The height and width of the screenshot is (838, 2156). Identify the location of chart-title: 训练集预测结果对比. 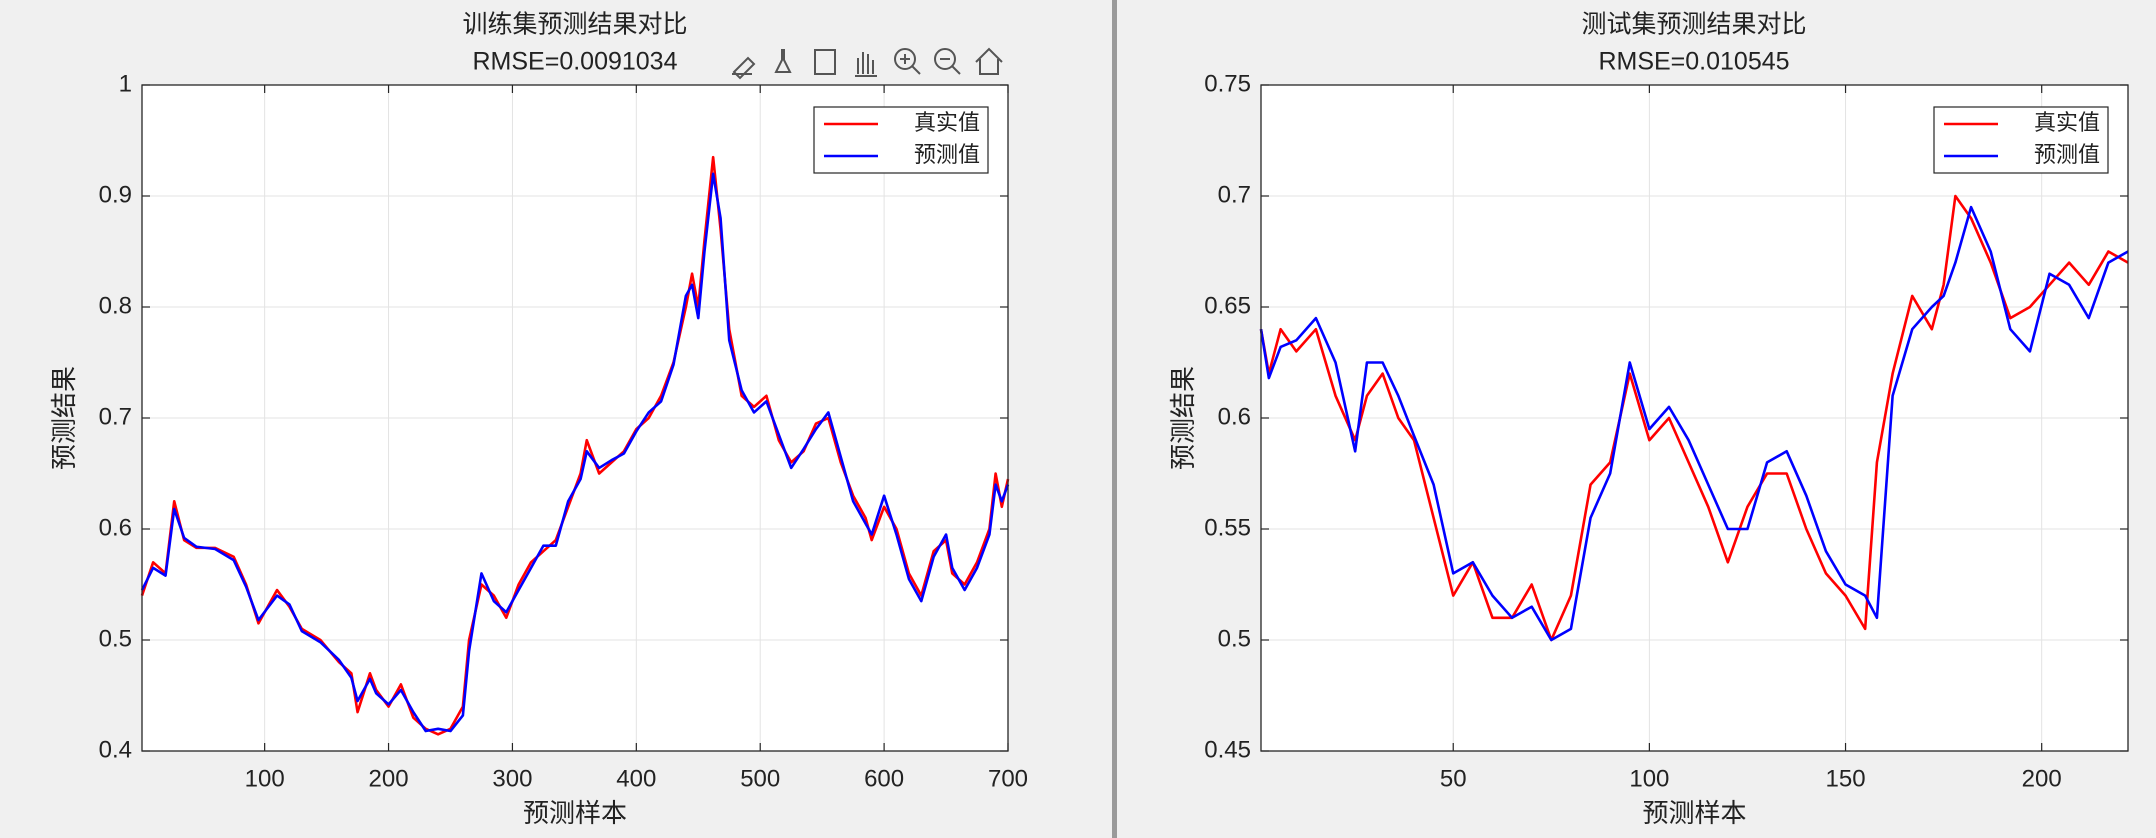
(574, 25).